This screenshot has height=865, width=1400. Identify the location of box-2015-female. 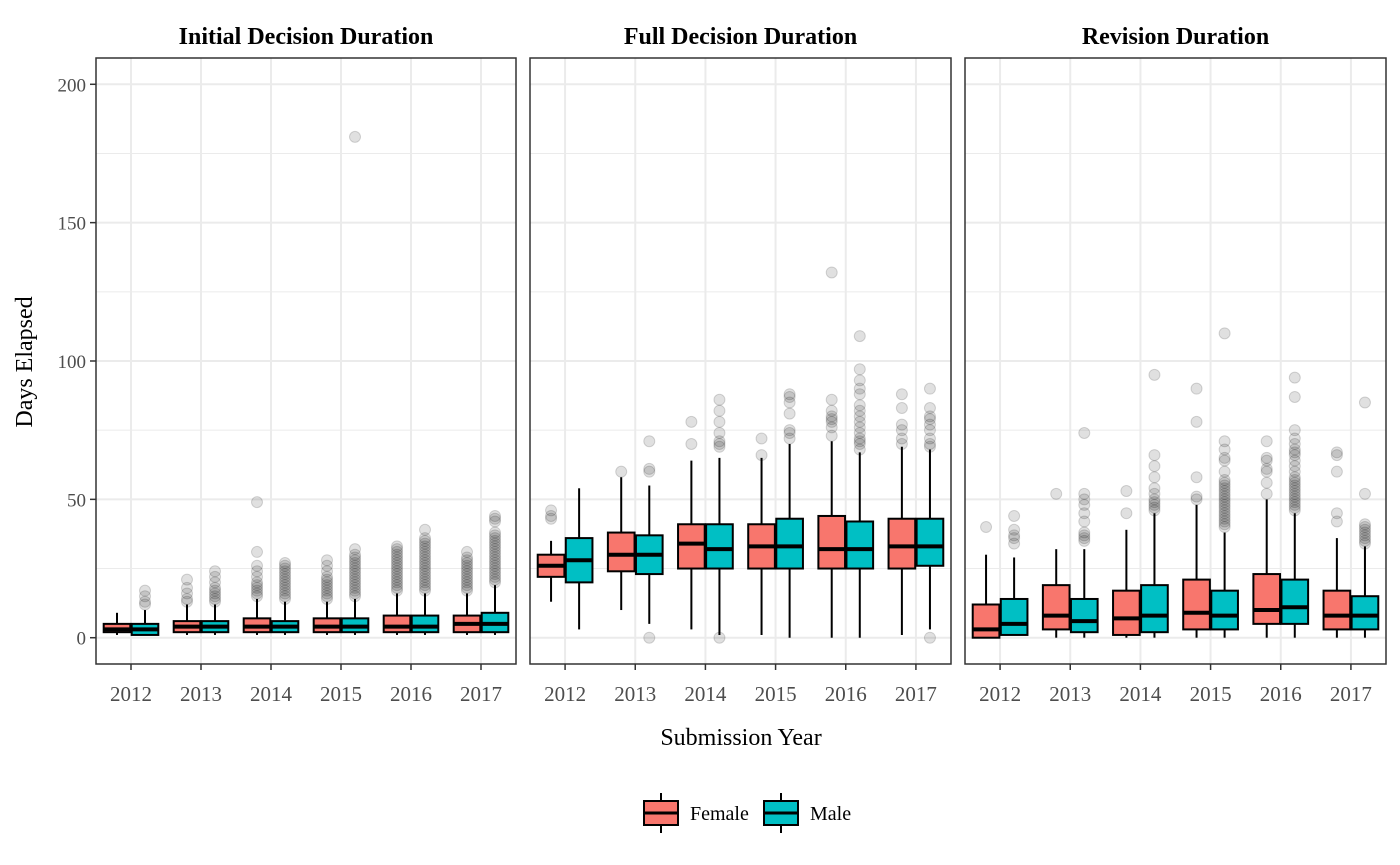
(327, 594).